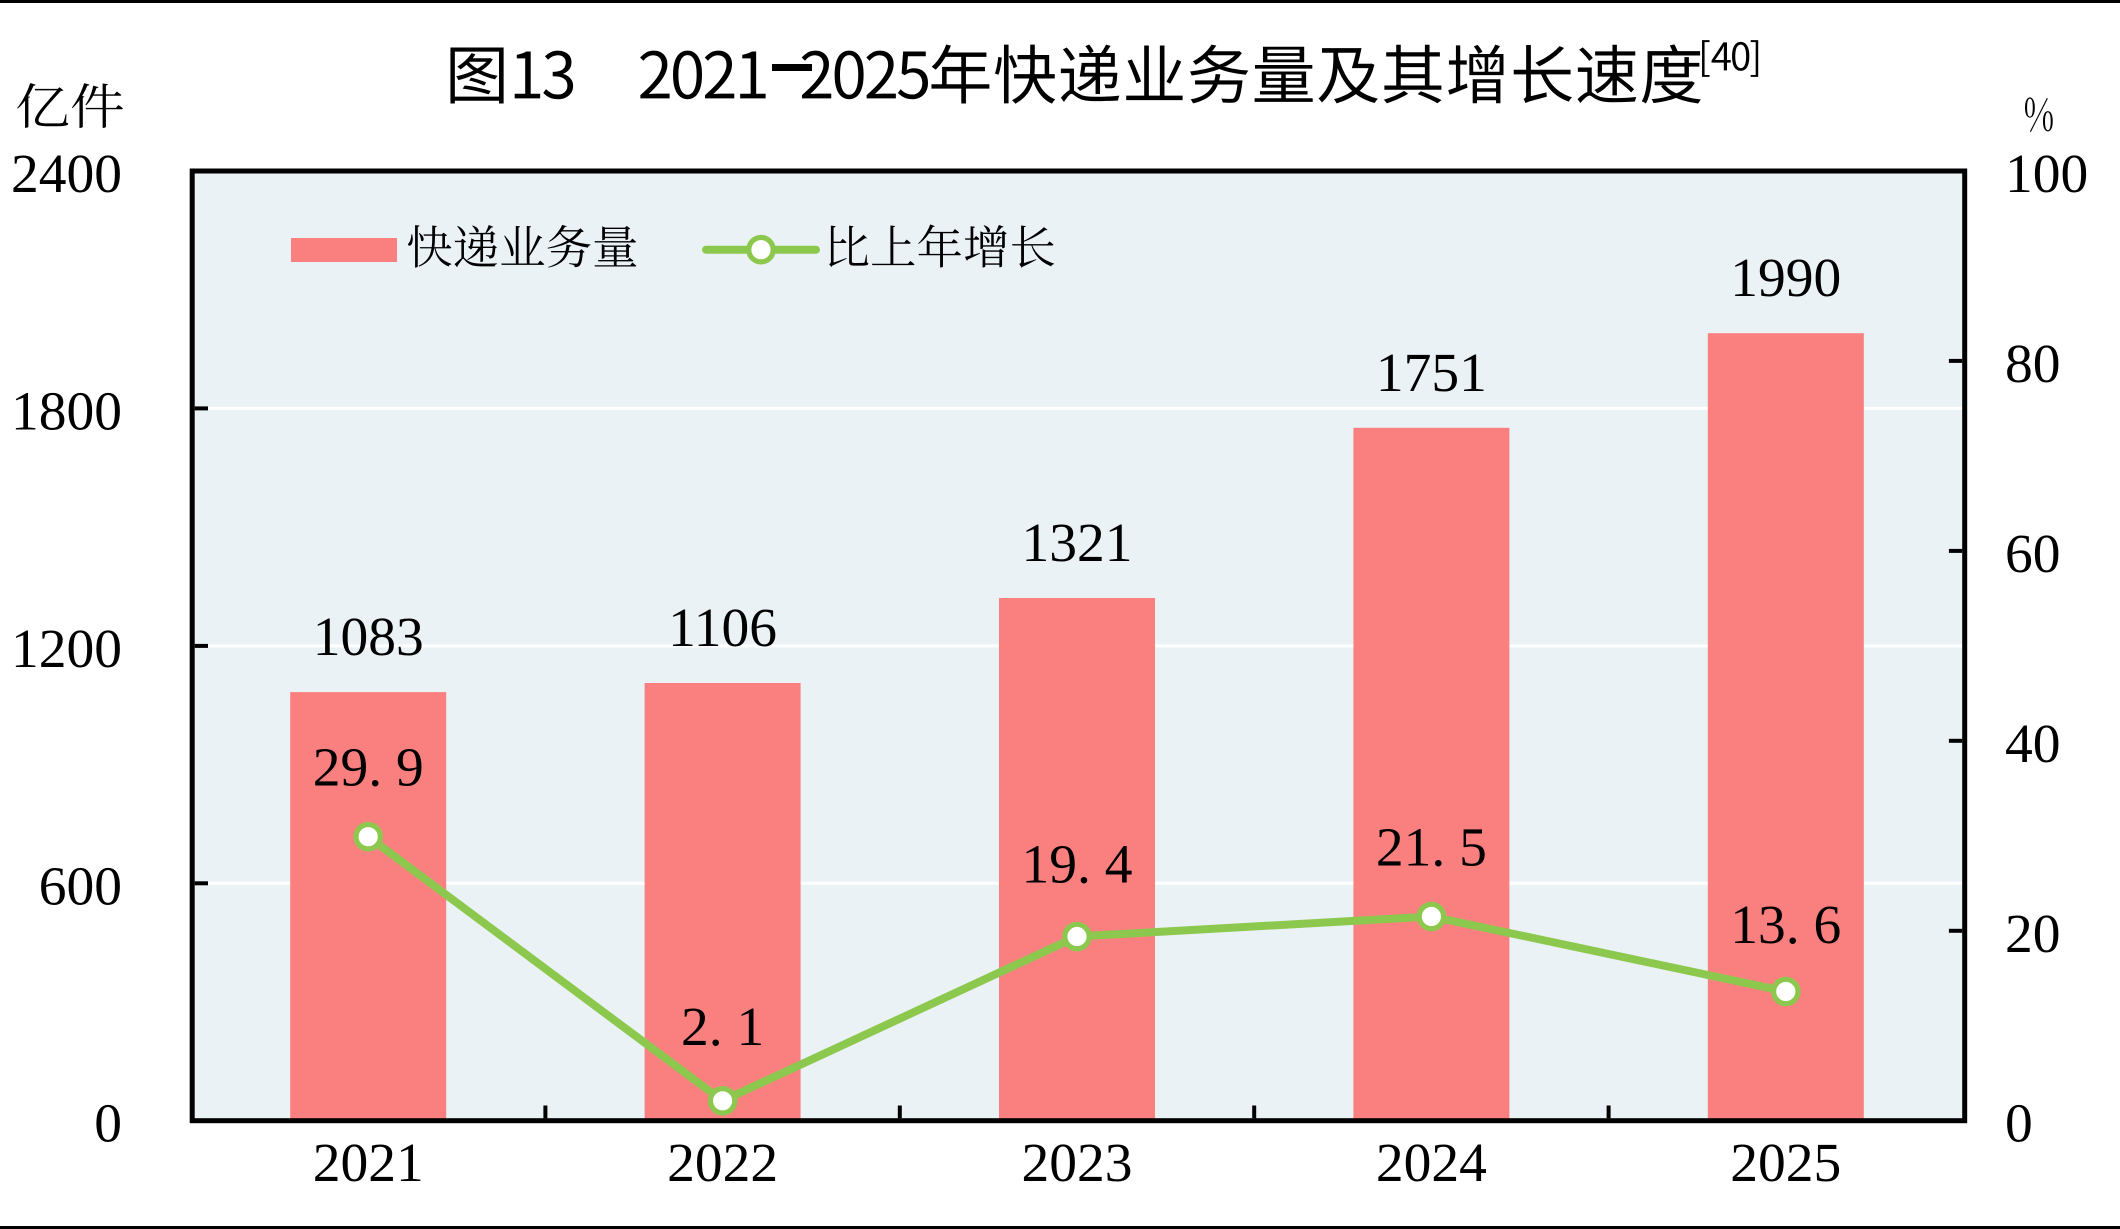 This screenshot has height=1229, width=2120. Describe the element at coordinates (1077, 1163) in the screenshot. I see `svg-text: 2023` at that location.